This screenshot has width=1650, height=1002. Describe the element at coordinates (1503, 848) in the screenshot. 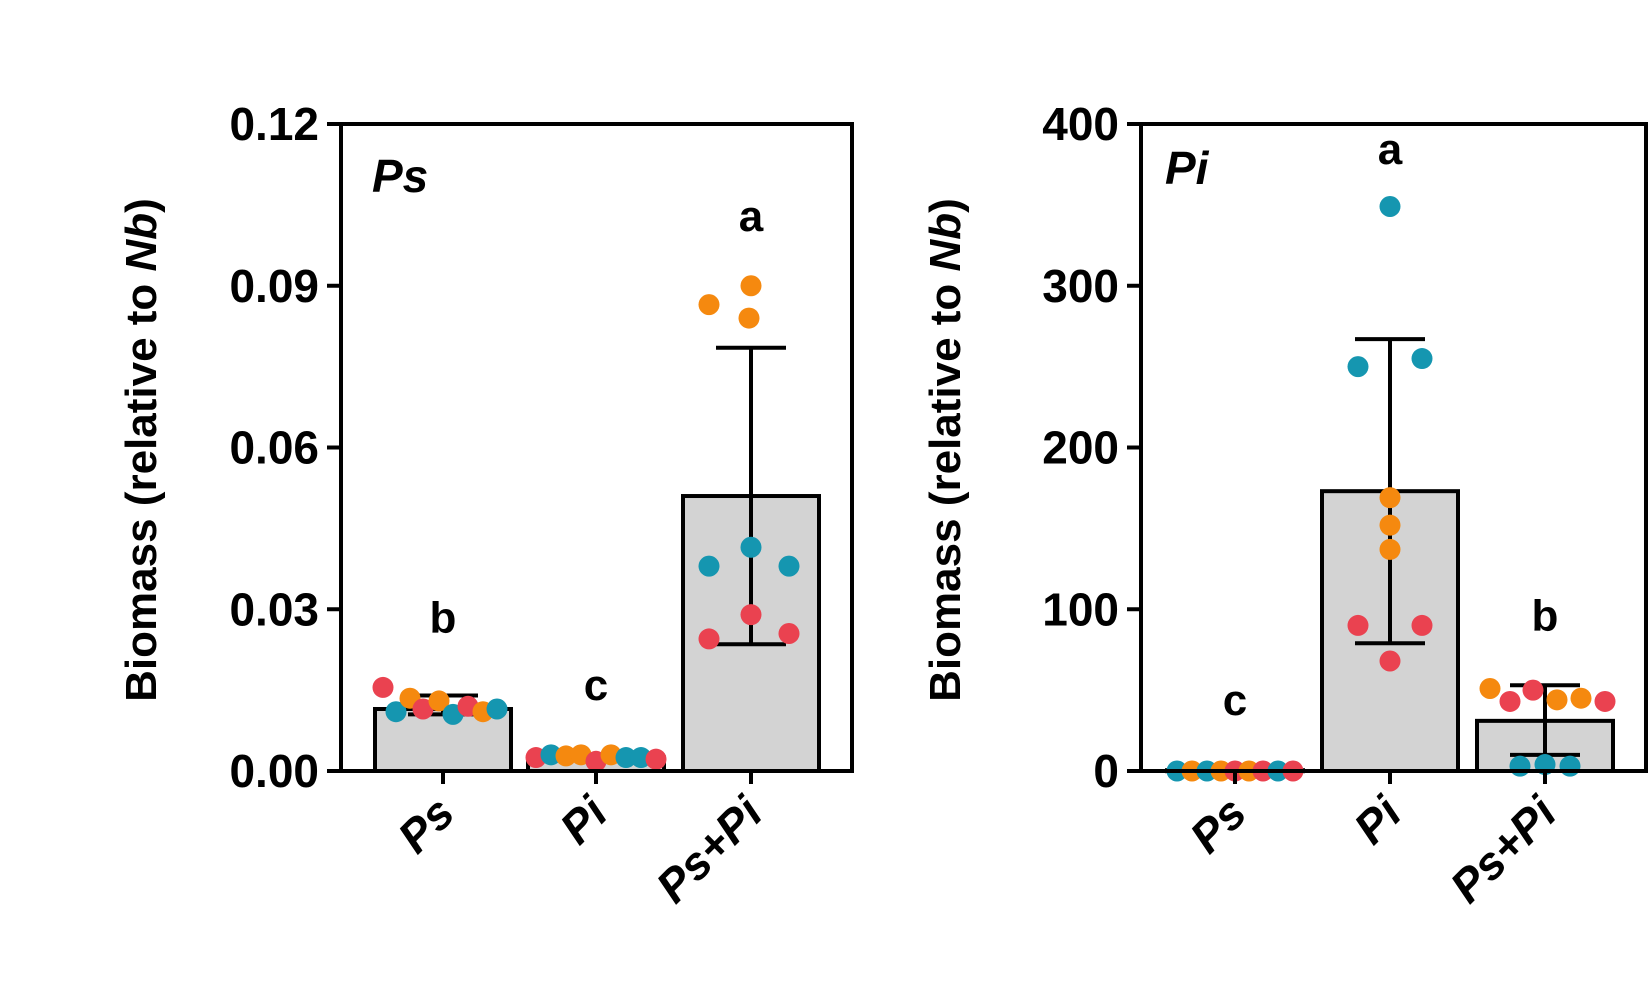

I see `panel-pi-x-tick-label: Ps+Pi` at that location.